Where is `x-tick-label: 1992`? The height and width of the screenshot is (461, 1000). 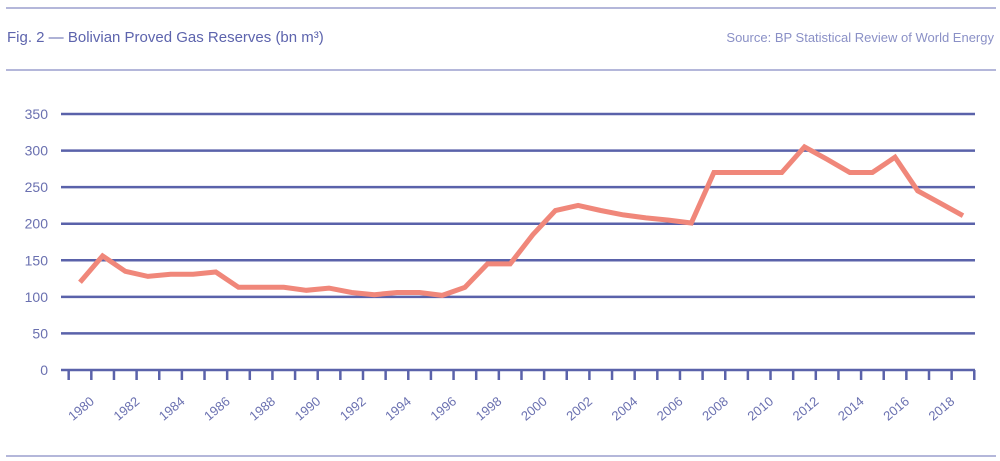 x-tick-label: 1992 is located at coordinates (353, 409).